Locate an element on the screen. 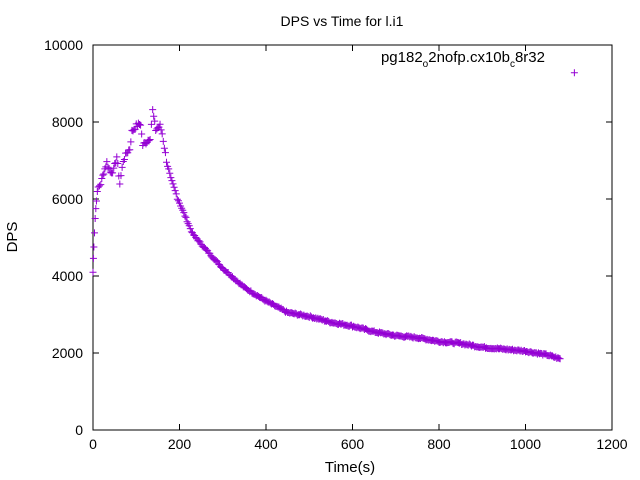  legend-marker is located at coordinates (574, 73).